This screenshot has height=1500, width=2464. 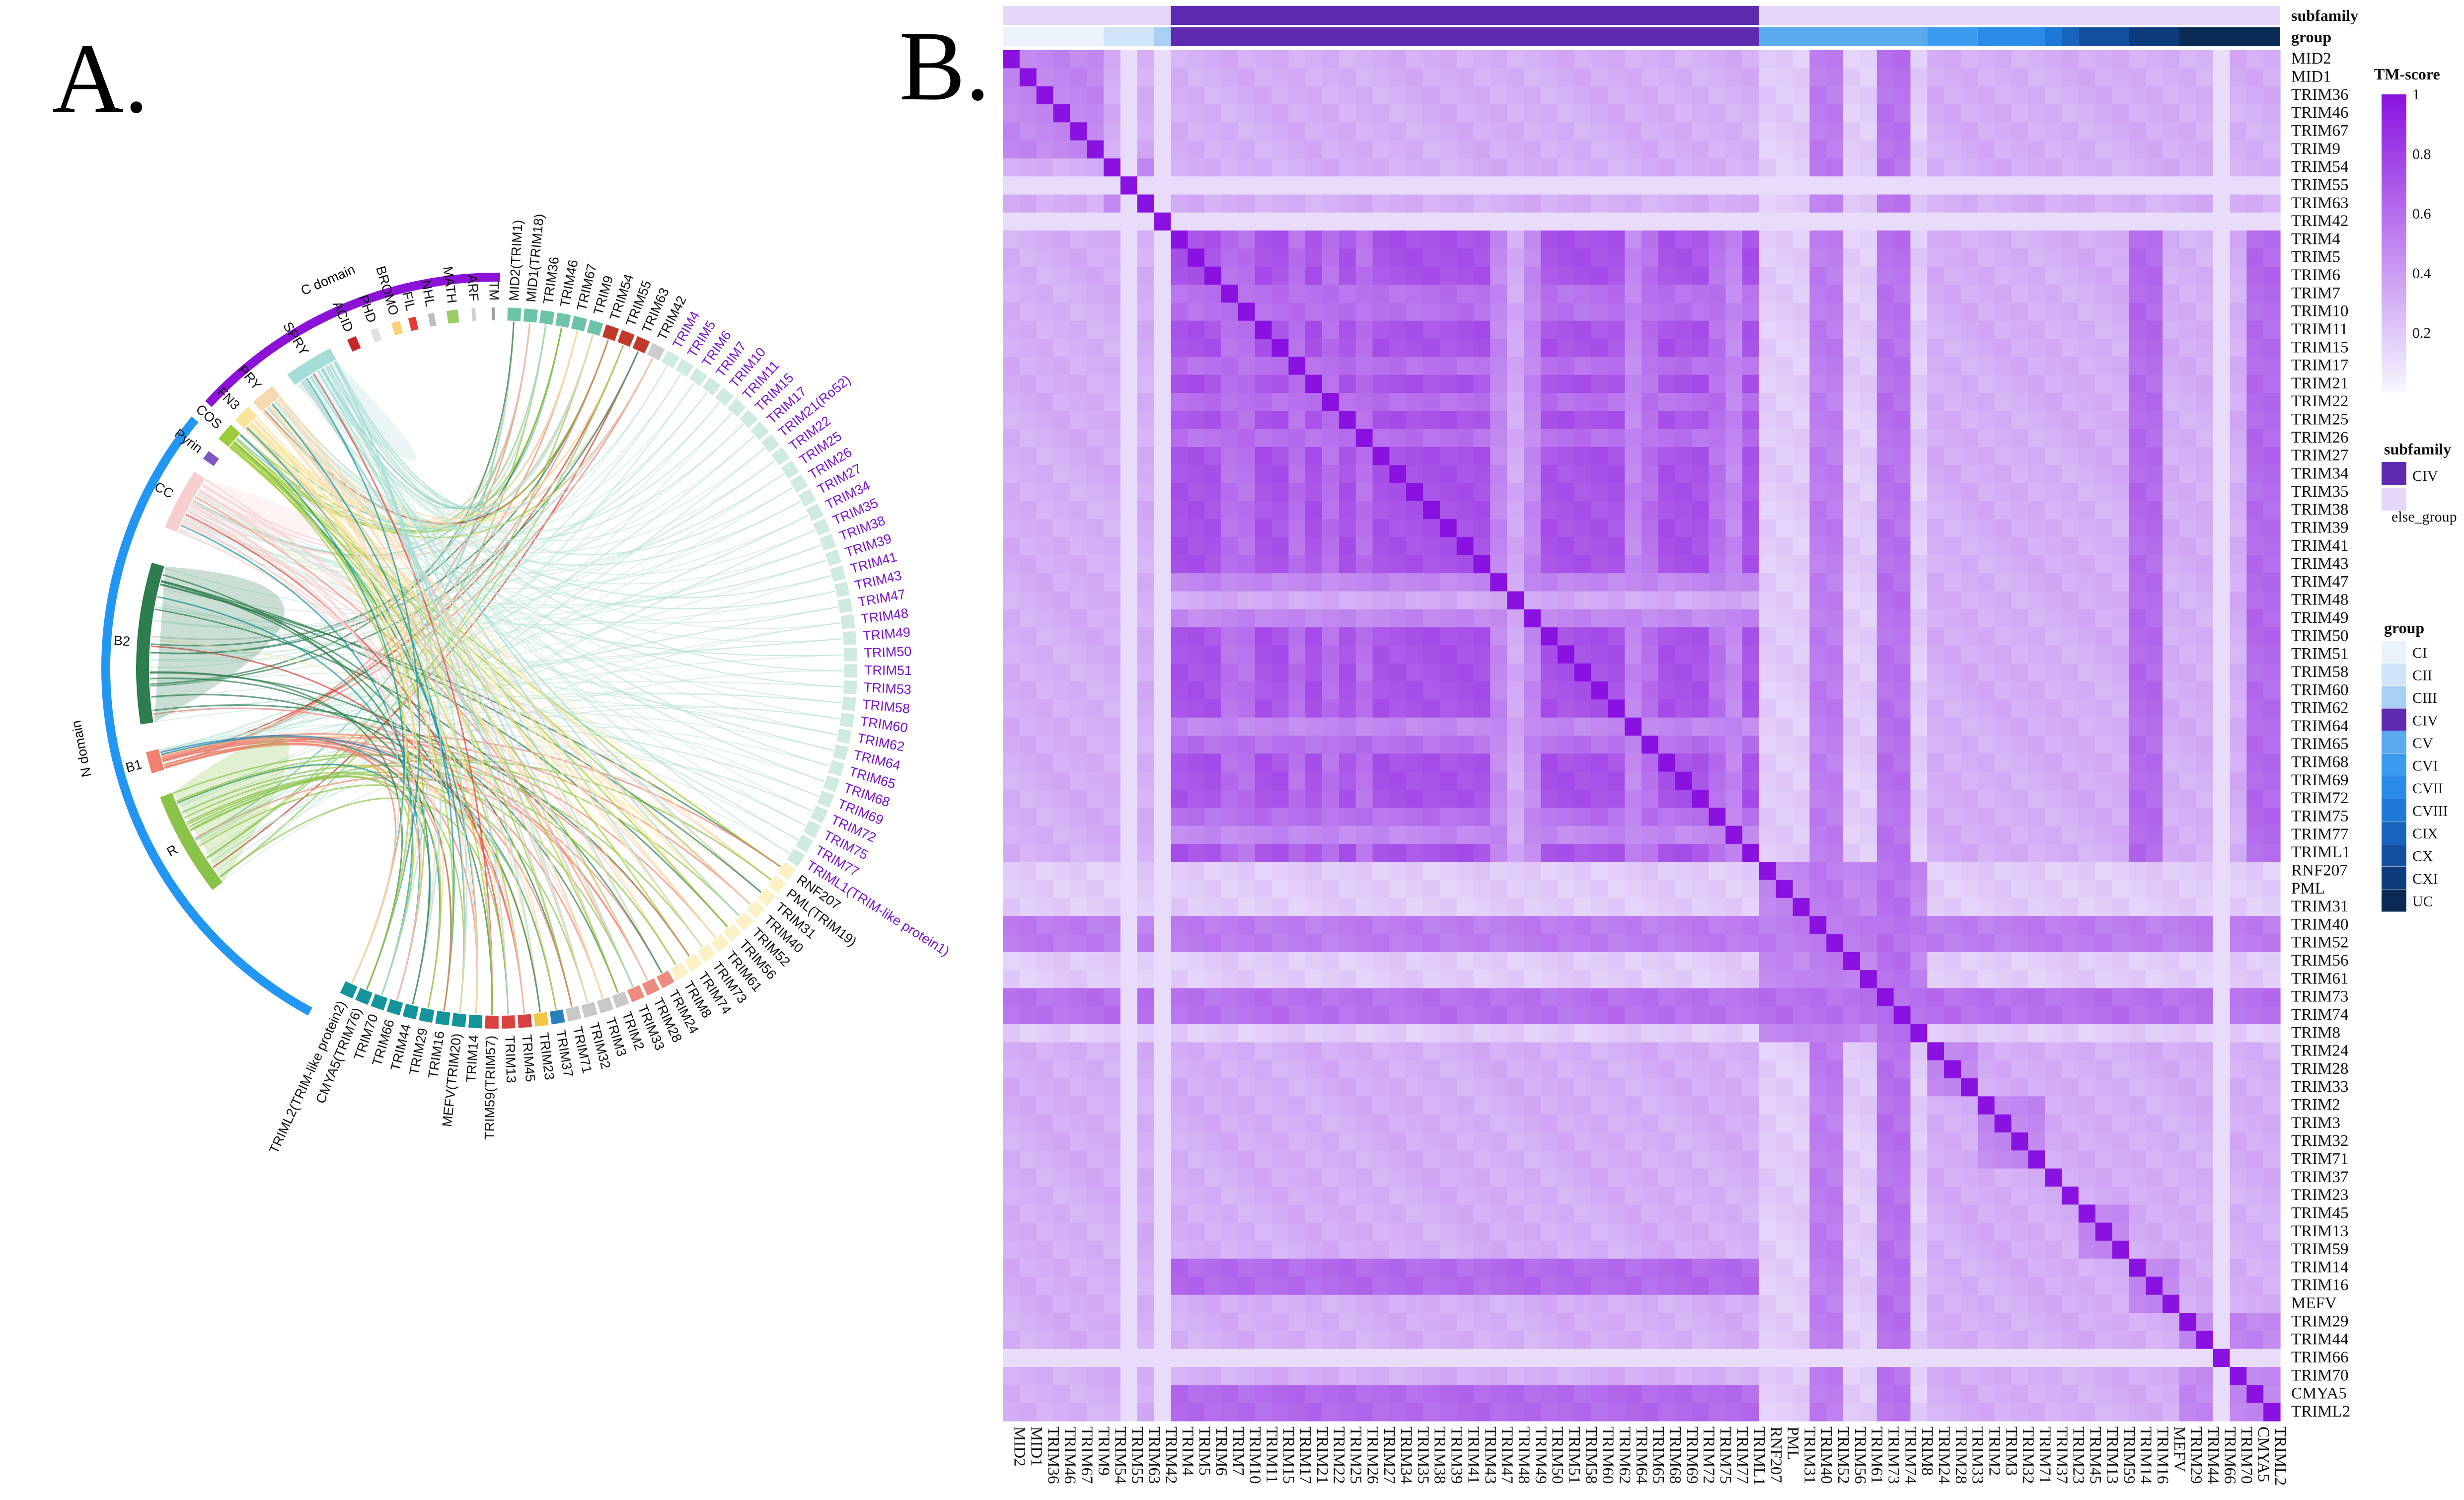 What do you see at coordinates (501, 722) in the screenshot?
I see `chord-ribbon` at bounding box center [501, 722].